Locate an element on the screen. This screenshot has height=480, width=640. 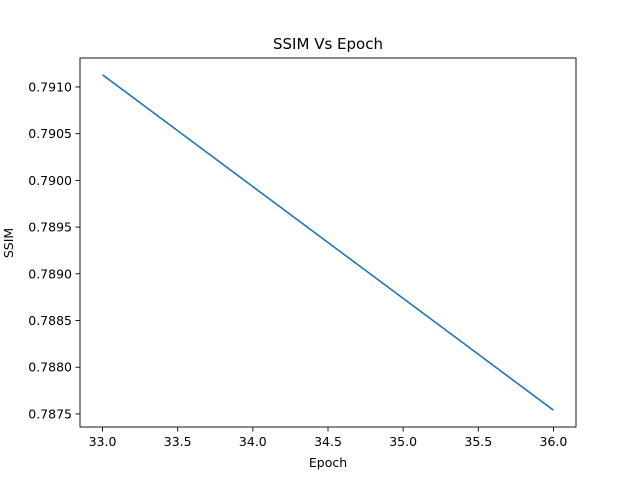
x-tick-label: 35.5 is located at coordinates (478, 441).